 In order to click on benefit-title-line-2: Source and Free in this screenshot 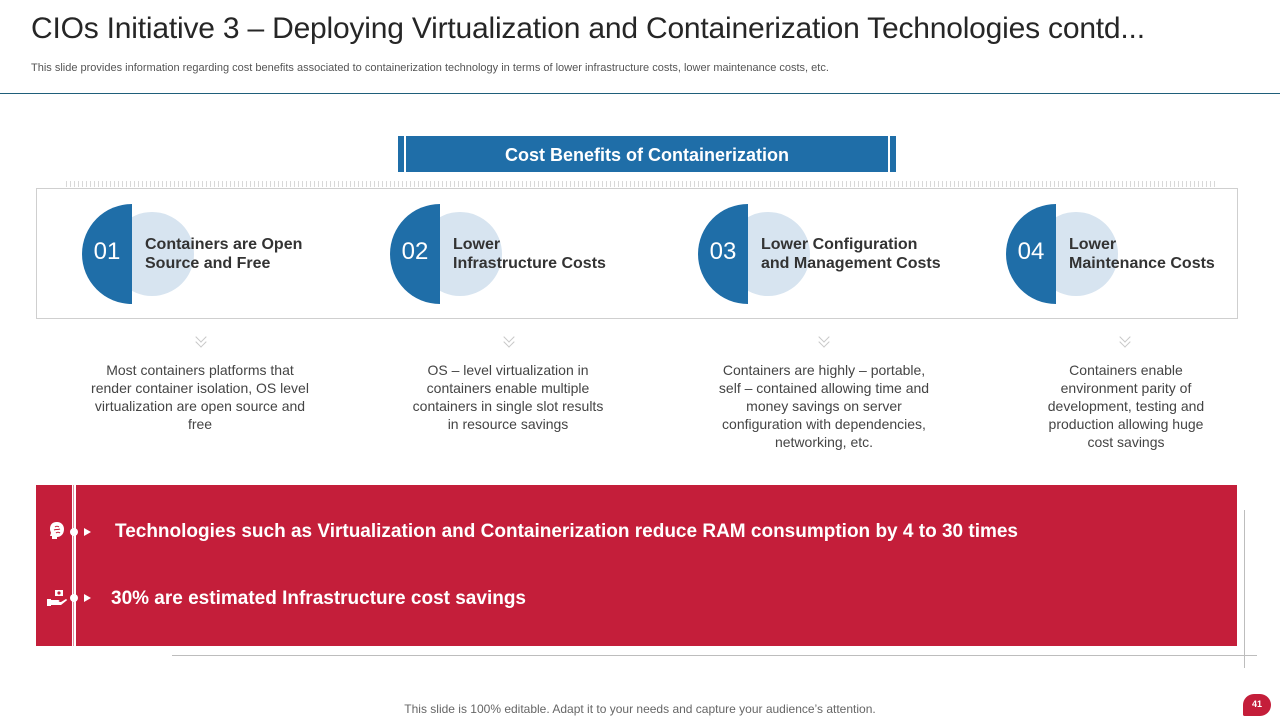, I will do `click(208, 263)`.